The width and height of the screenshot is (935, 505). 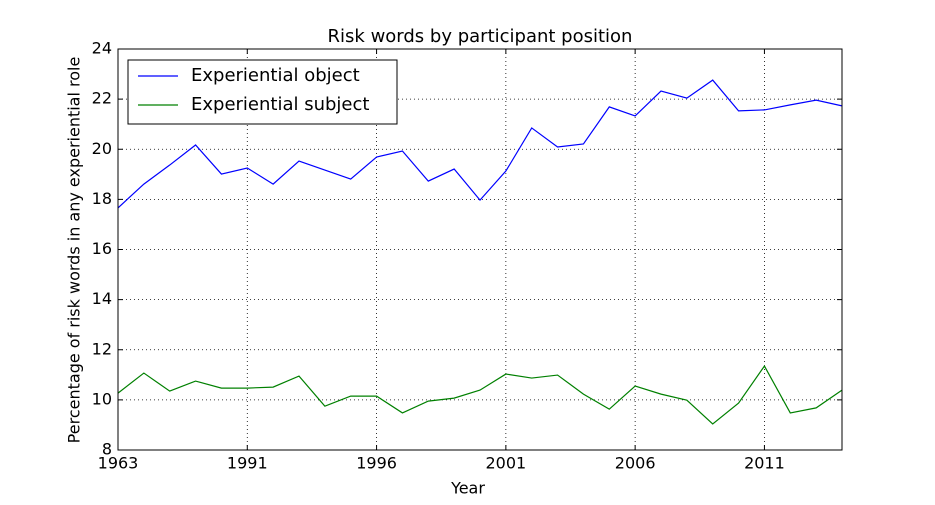 I want to click on y-tick-label: 18, so click(x=102, y=198).